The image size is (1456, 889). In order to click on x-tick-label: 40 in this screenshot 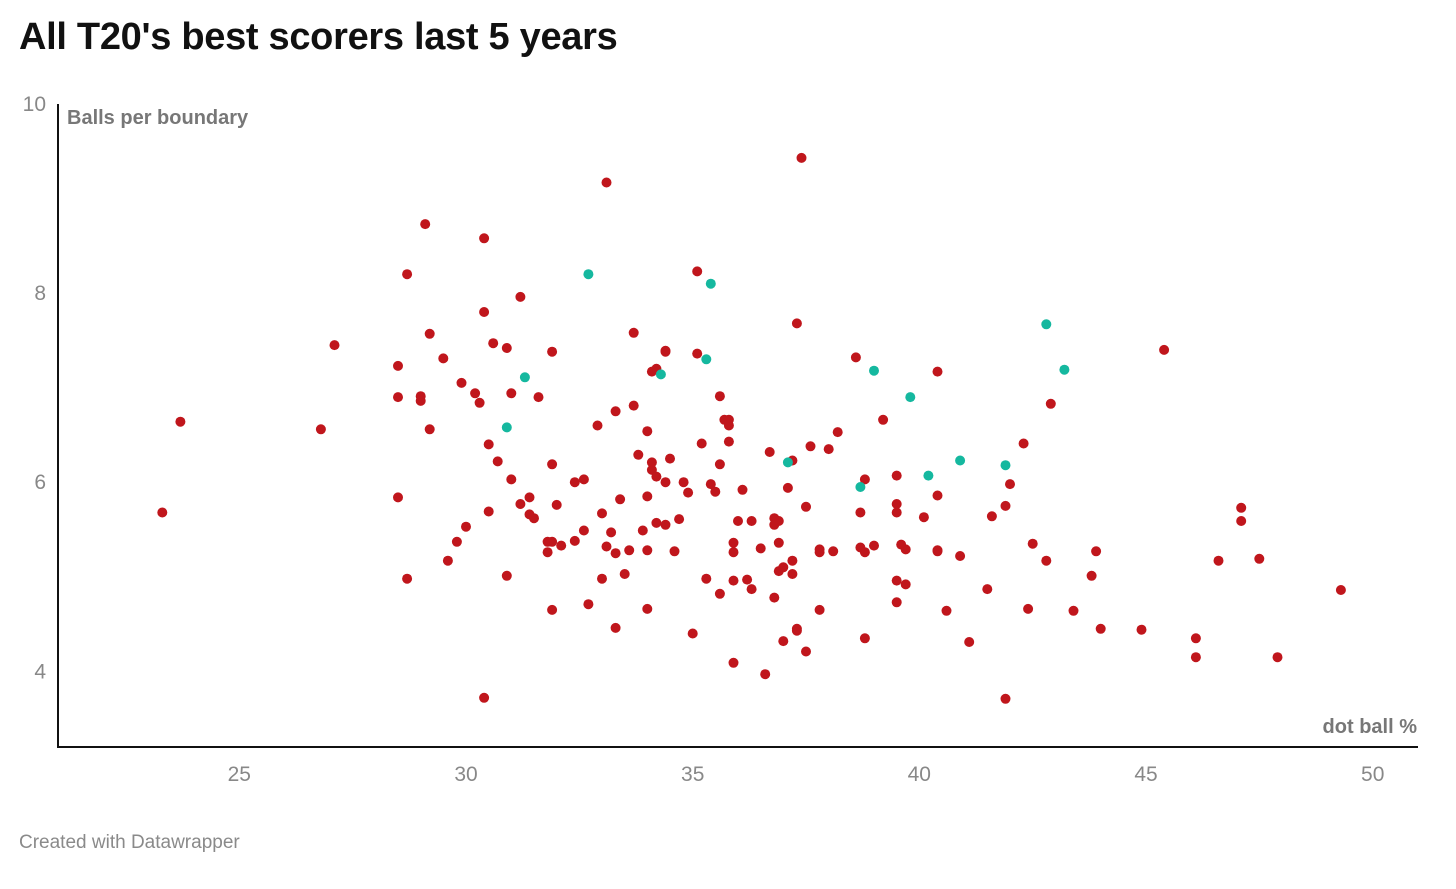, I will do `click(919, 774)`.